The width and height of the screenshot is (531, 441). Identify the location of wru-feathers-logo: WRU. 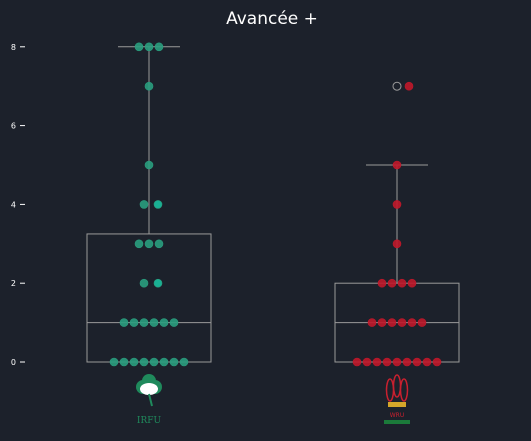
(397, 399).